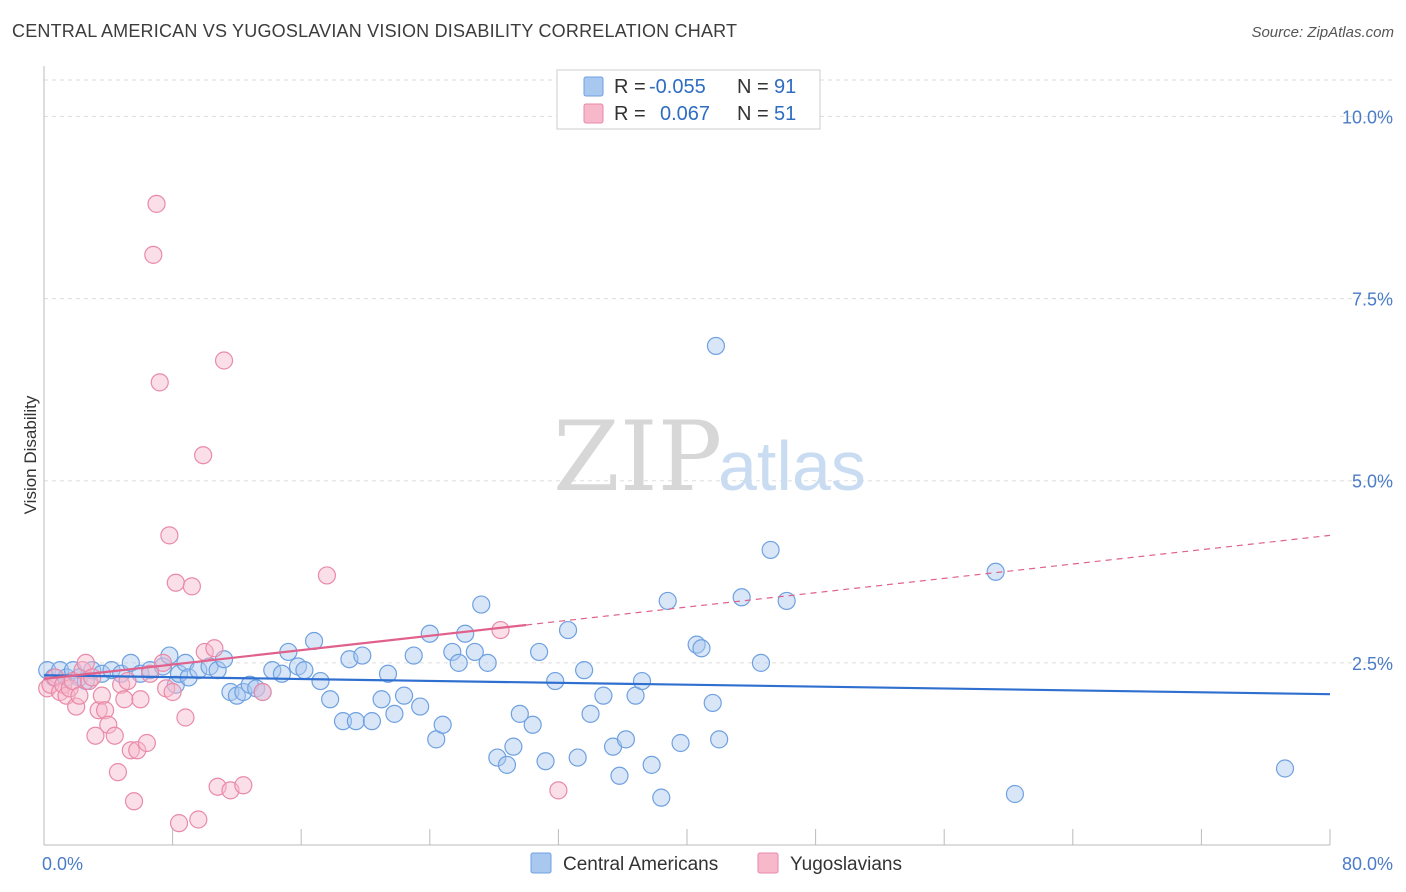 The height and width of the screenshot is (892, 1406). I want to click on bottom-legend-swatch-yugoslavians, so click(768, 863).